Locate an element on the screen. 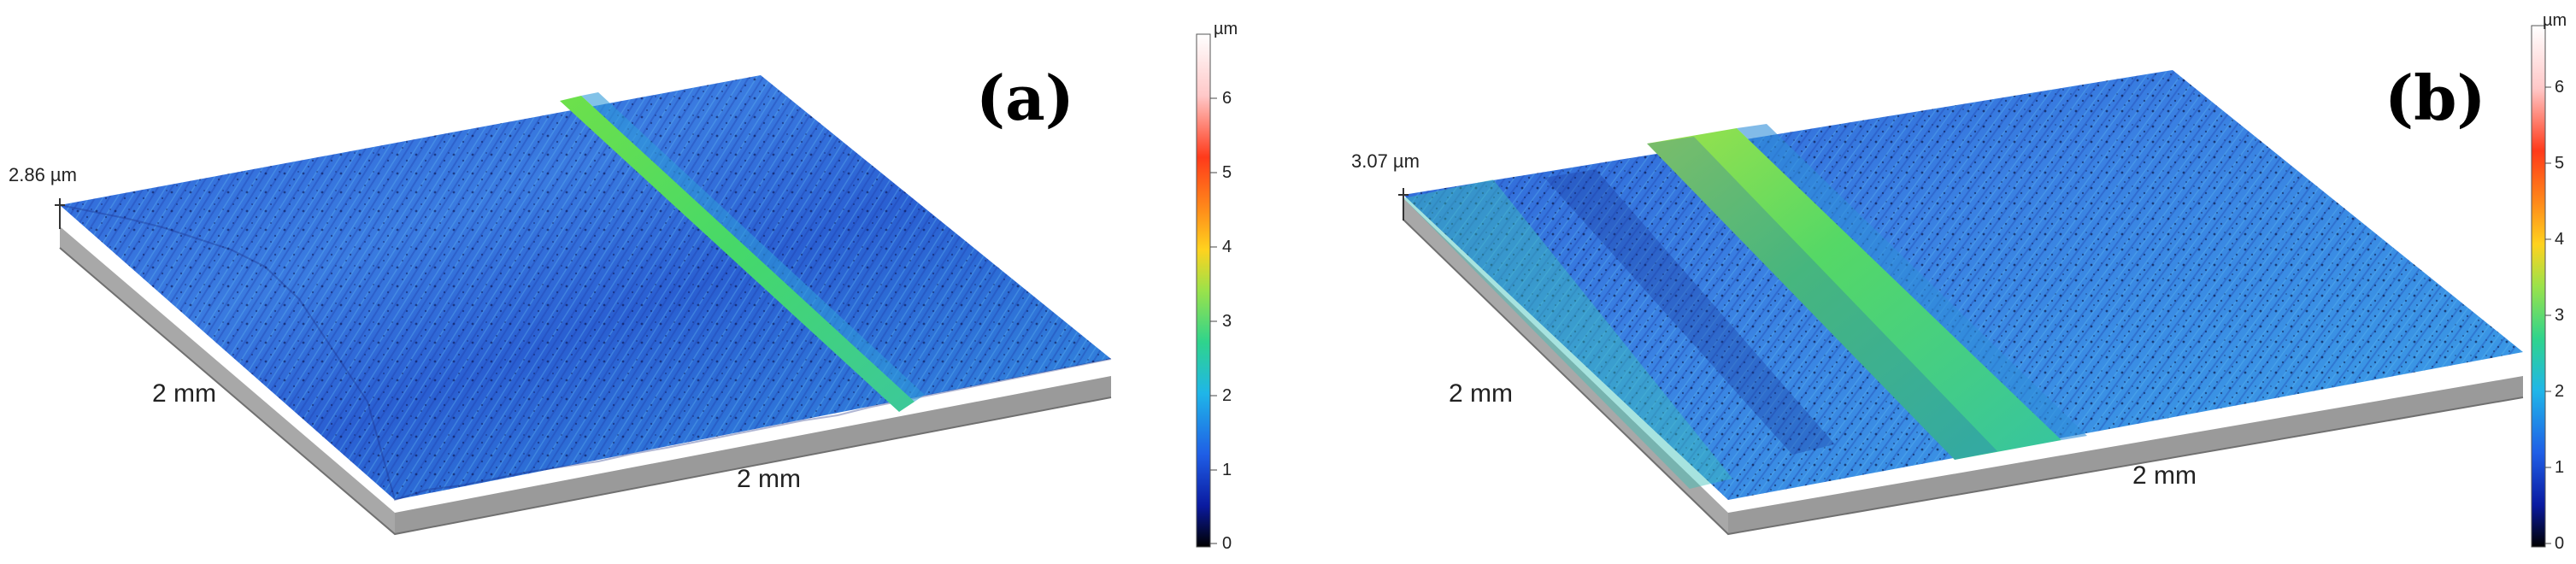  front-side-wall-a is located at coordinates (753, 455).